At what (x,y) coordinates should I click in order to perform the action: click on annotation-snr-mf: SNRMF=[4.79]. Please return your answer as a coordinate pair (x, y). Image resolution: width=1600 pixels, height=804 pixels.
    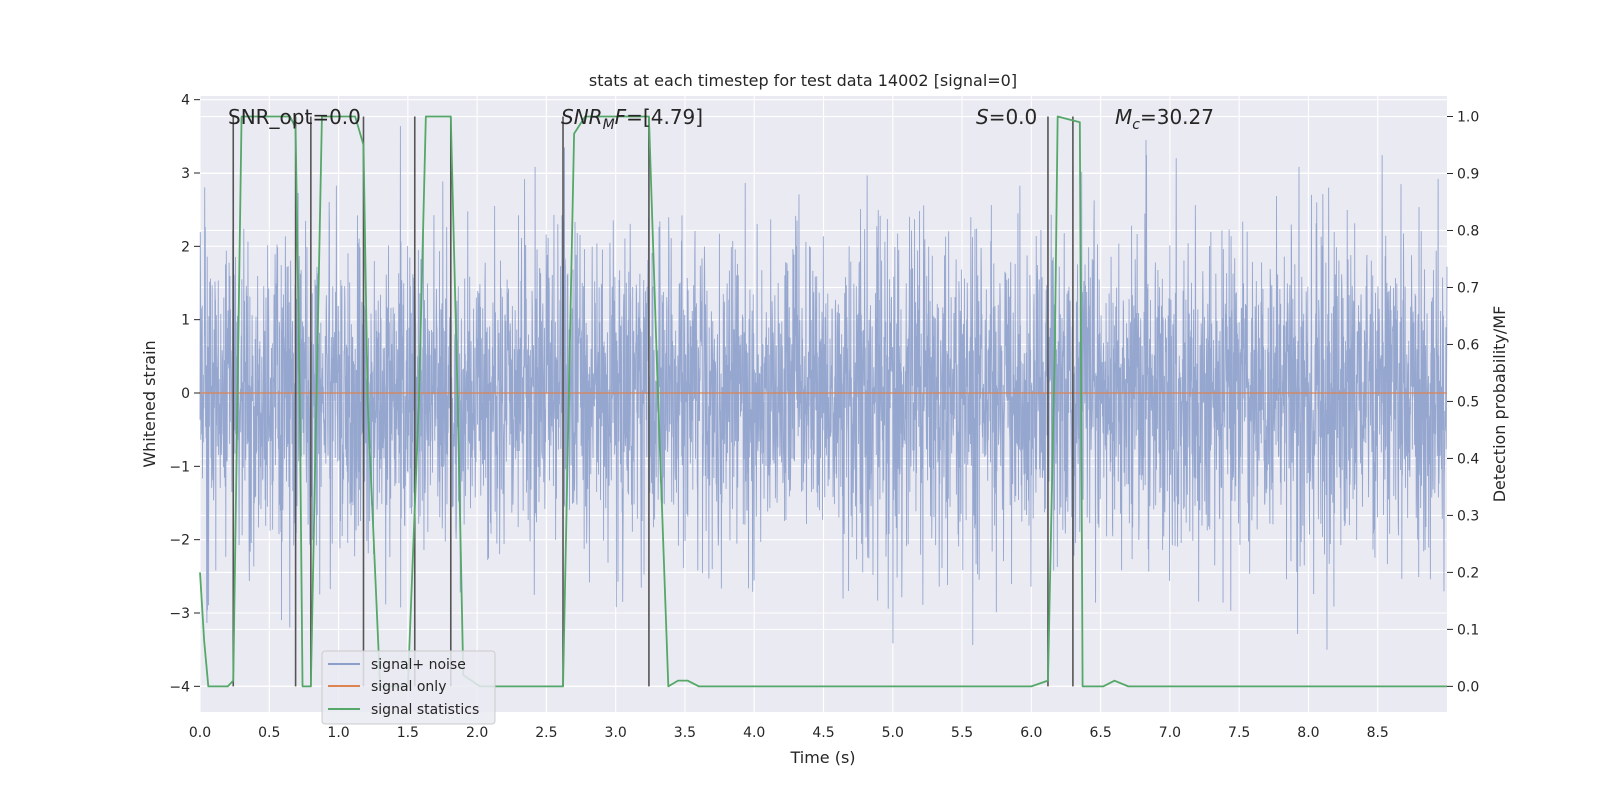
    Looking at the image, I should click on (632, 119).